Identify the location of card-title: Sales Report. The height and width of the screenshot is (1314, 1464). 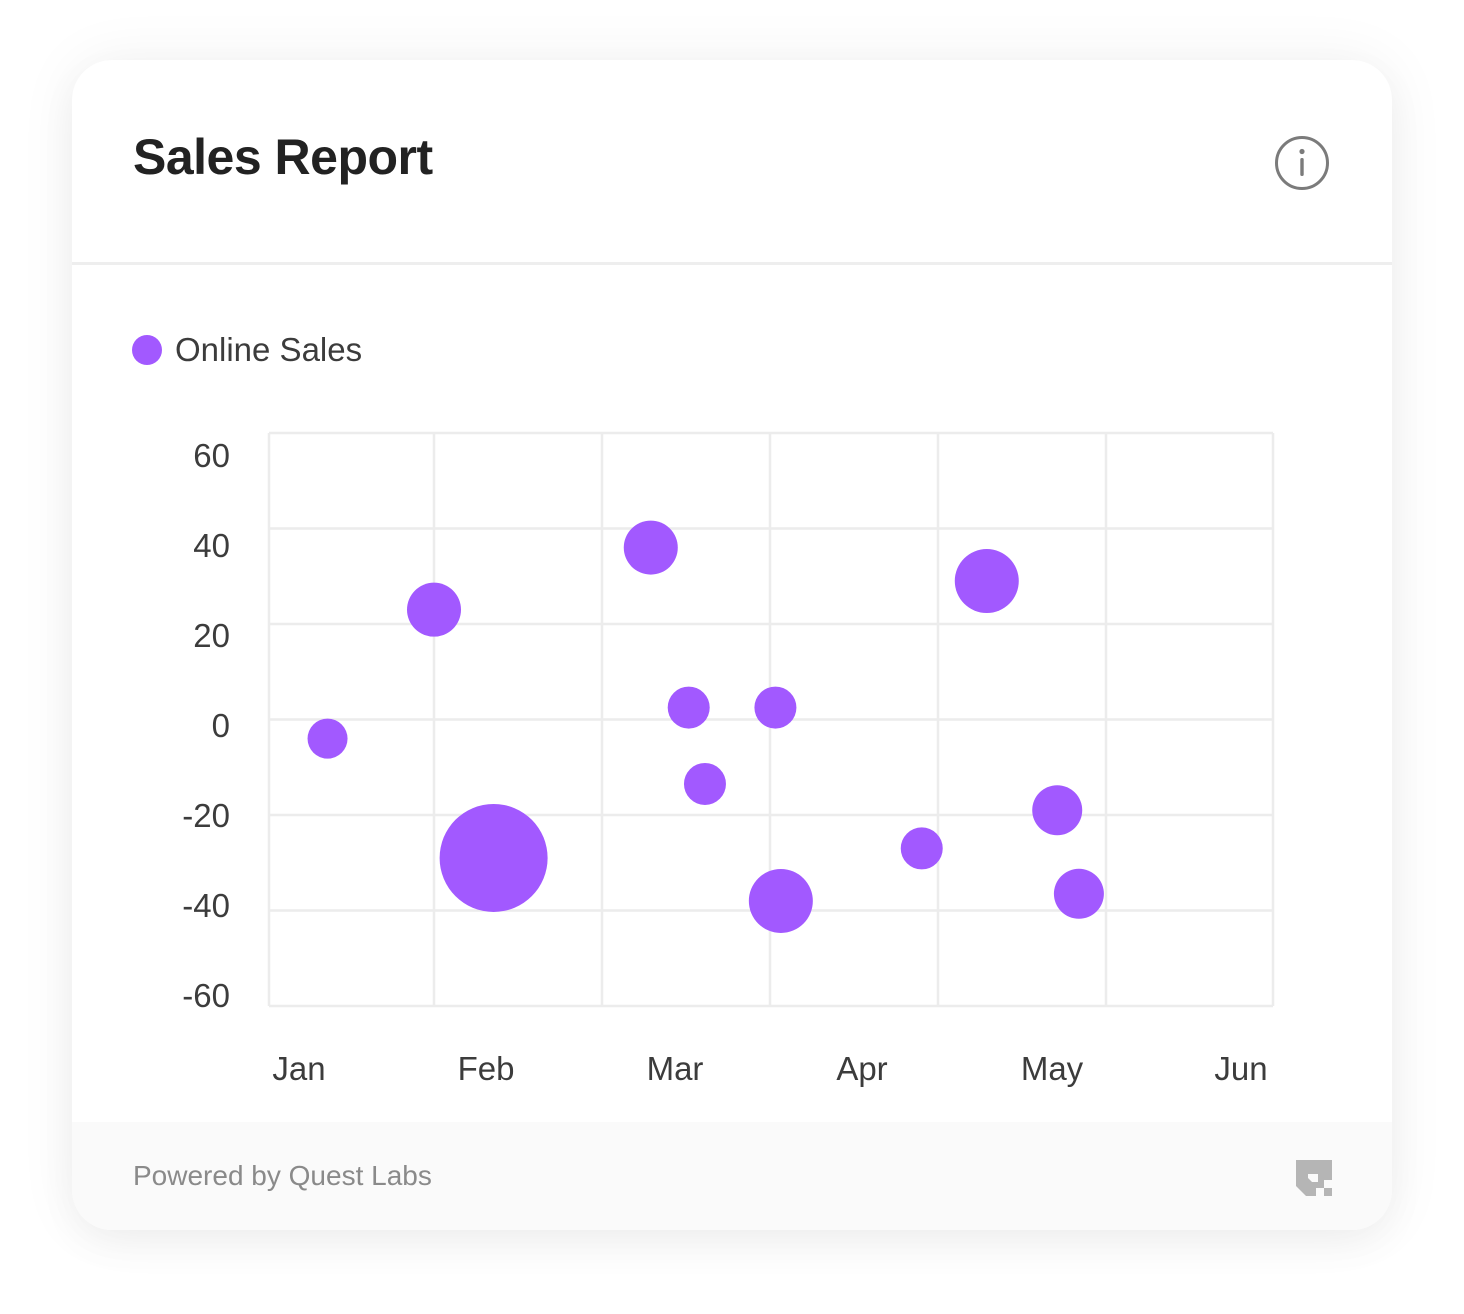
(283, 157).